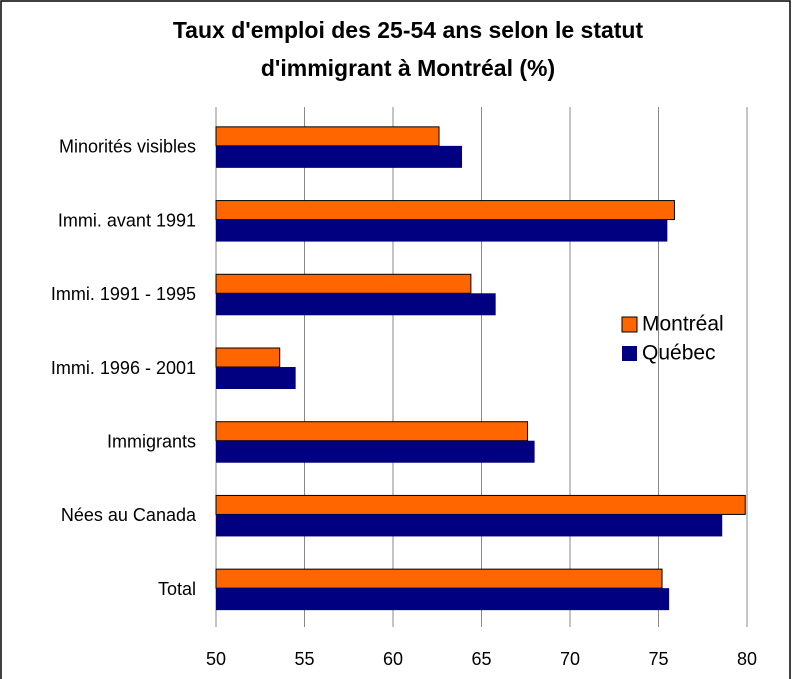 Image resolution: width=792 pixels, height=679 pixels. Describe the element at coordinates (129, 515) in the screenshot. I see `y-tick-label: Nées au Canada` at that location.